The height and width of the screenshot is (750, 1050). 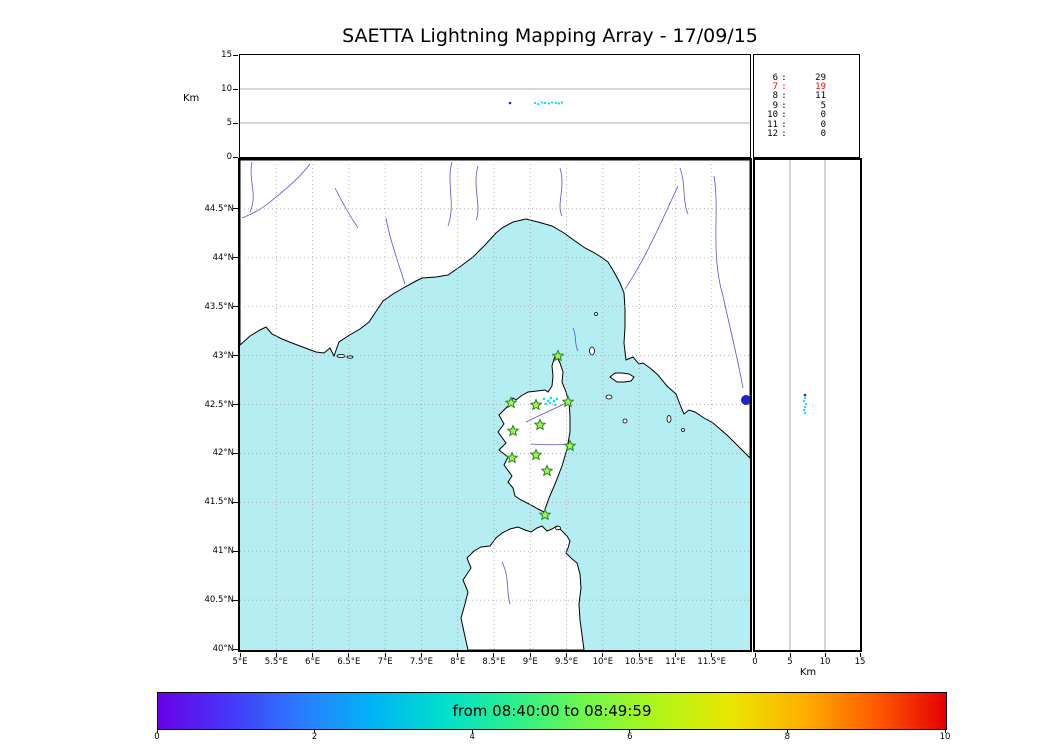 I want to click on source-count: 5, so click(x=823, y=105).